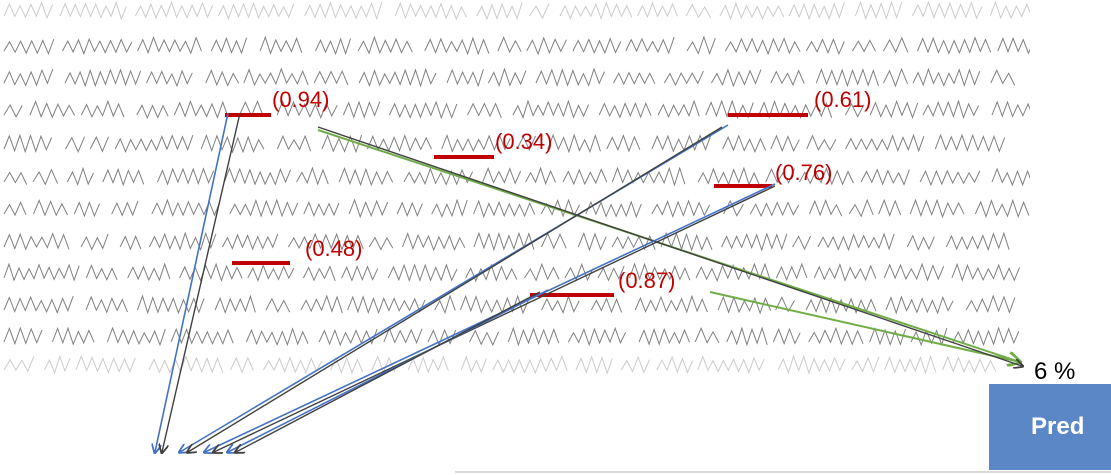 This screenshot has height=475, width=1111. Describe the element at coordinates (1050, 427) in the screenshot. I see `predict-button: Pred` at that location.